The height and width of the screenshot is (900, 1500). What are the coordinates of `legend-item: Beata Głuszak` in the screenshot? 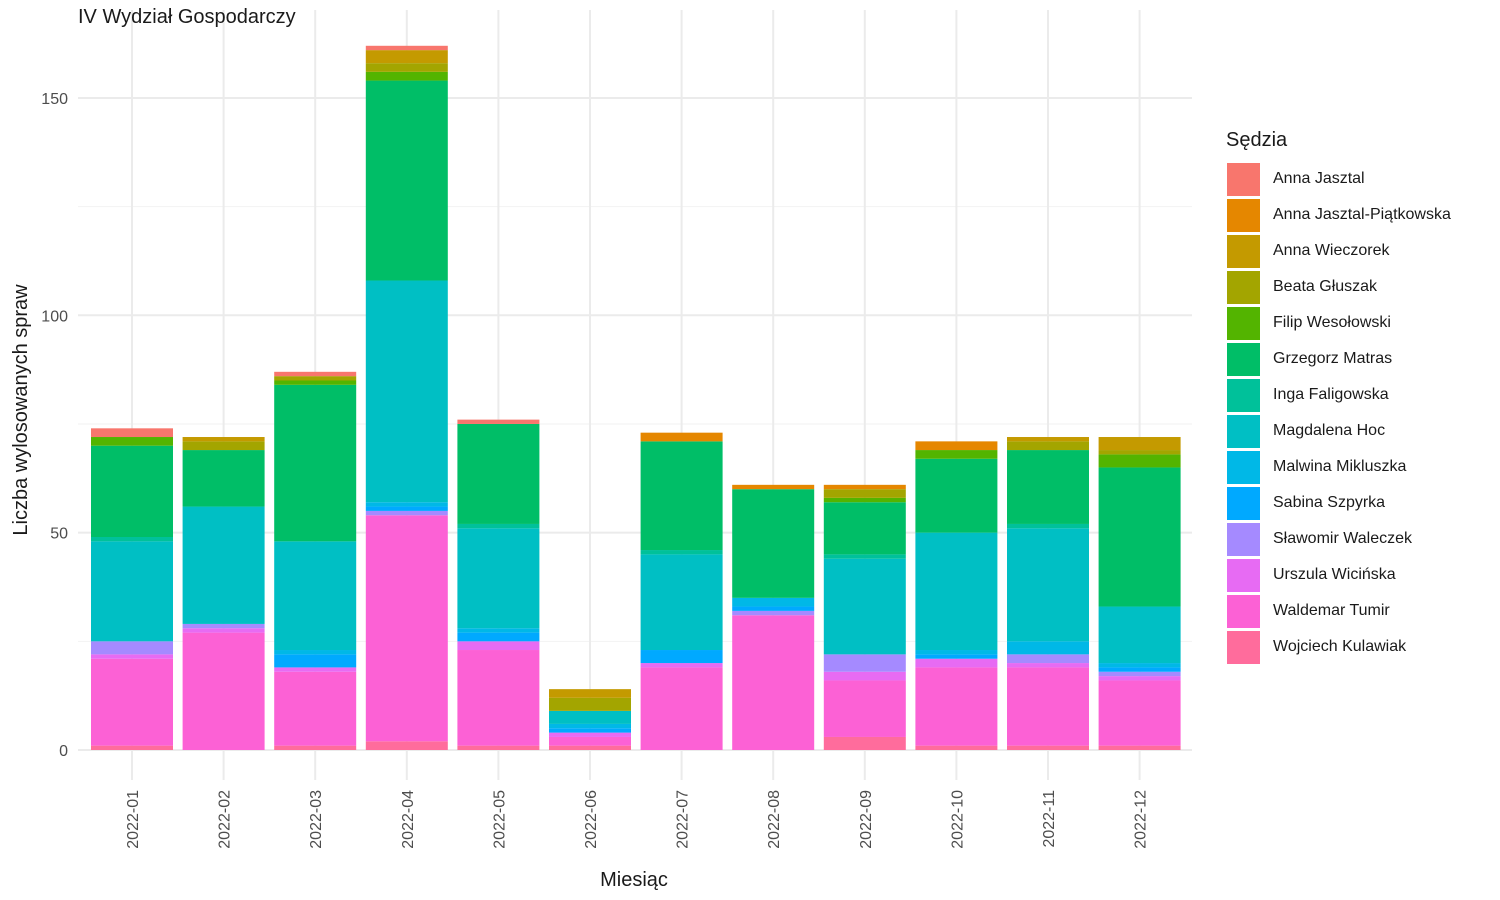 It's located at (1361, 288).